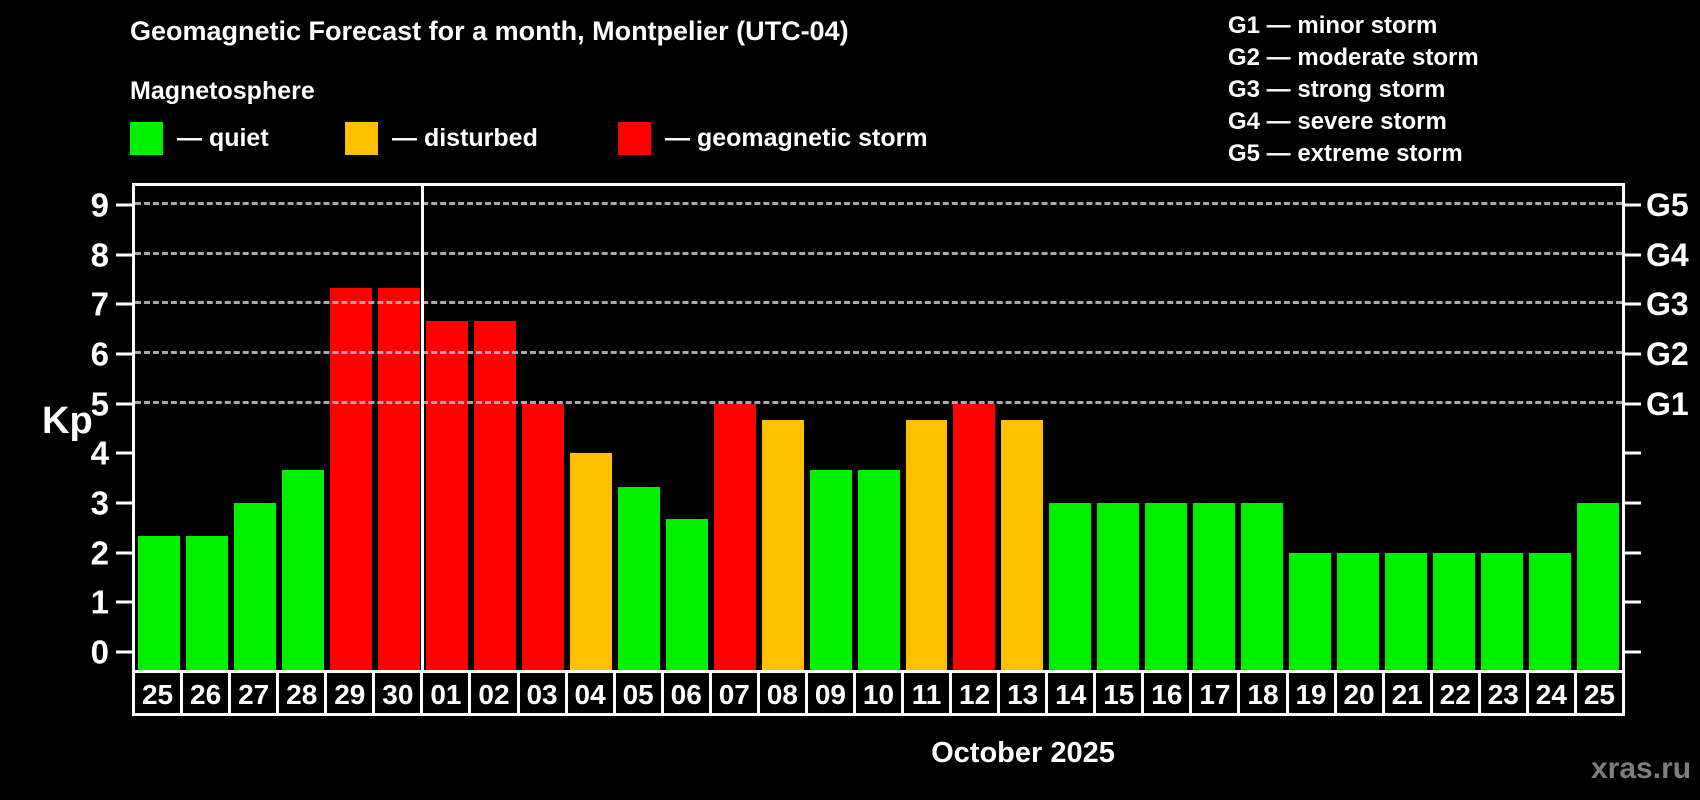 This screenshot has height=800, width=1700. Describe the element at coordinates (223, 138) in the screenshot. I see `legend-label-quiet: — quiet` at that location.